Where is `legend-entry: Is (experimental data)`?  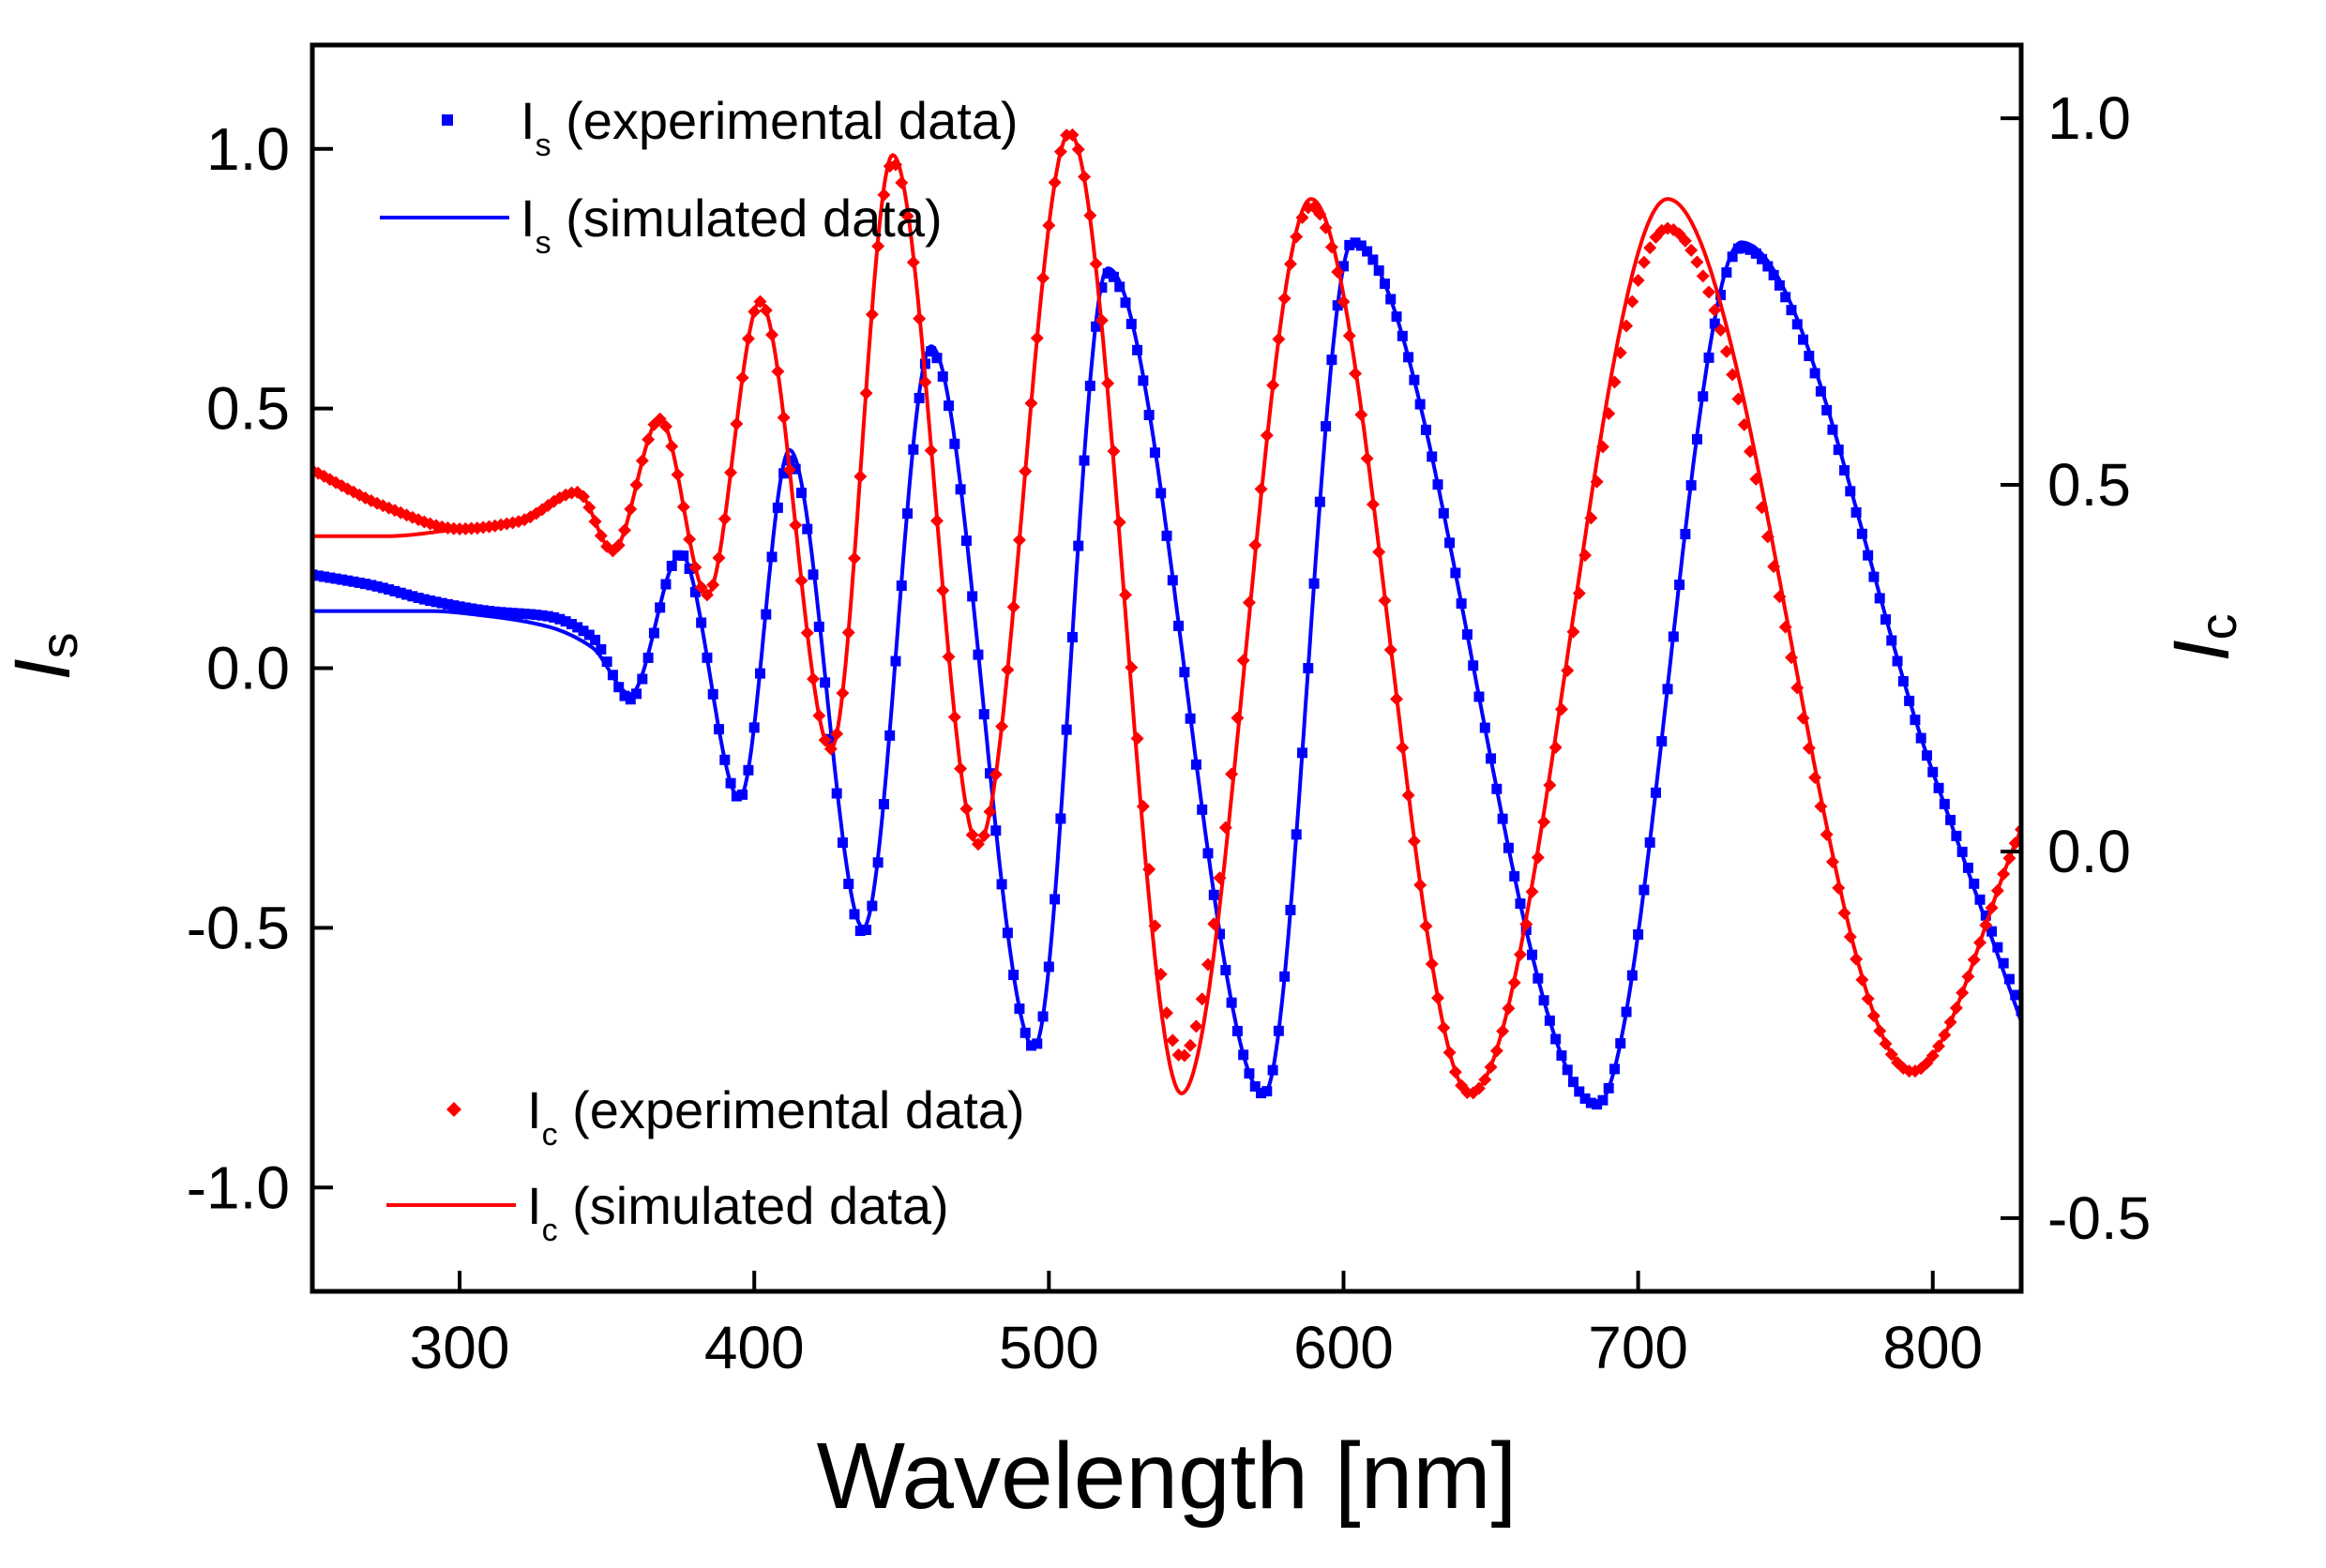
legend-entry: Is (experimental data) is located at coordinates (730, 127).